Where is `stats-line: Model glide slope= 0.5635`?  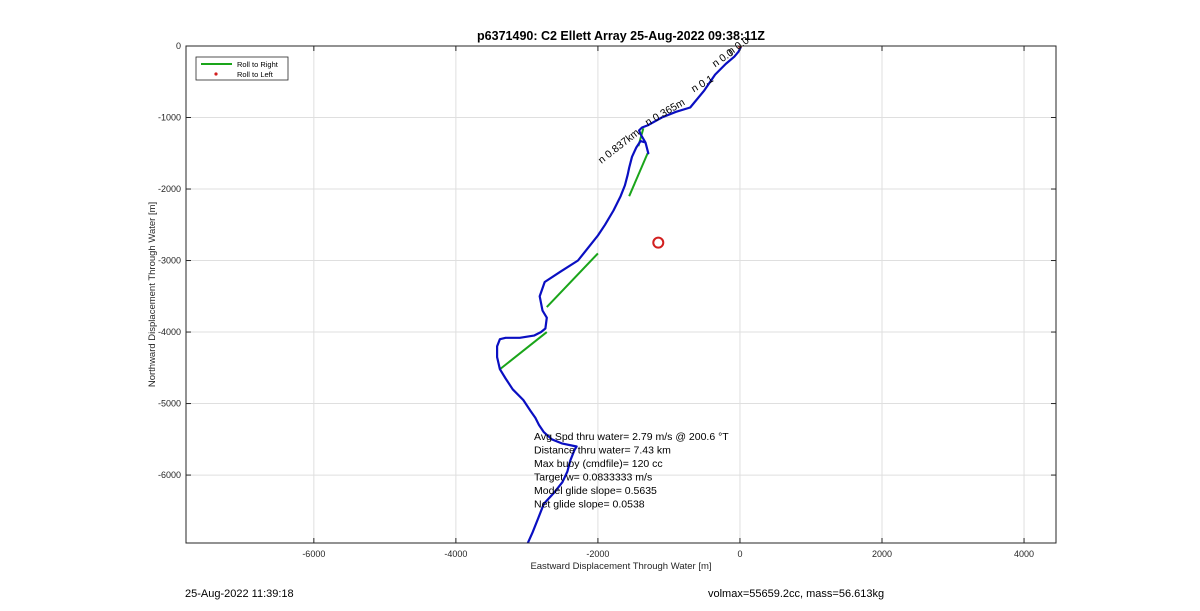
stats-line: Model glide slope= 0.5635 is located at coordinates (595, 491).